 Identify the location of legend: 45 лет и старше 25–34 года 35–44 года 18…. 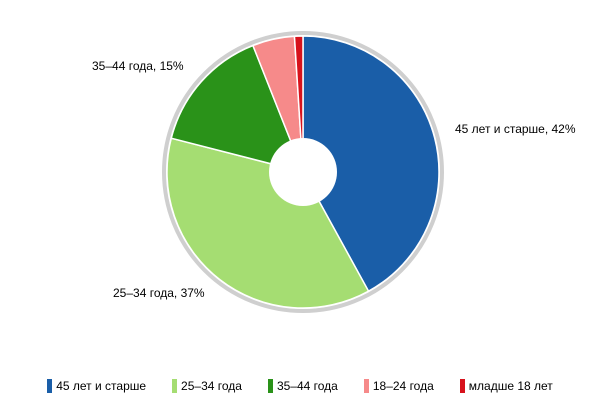
(300, 386).